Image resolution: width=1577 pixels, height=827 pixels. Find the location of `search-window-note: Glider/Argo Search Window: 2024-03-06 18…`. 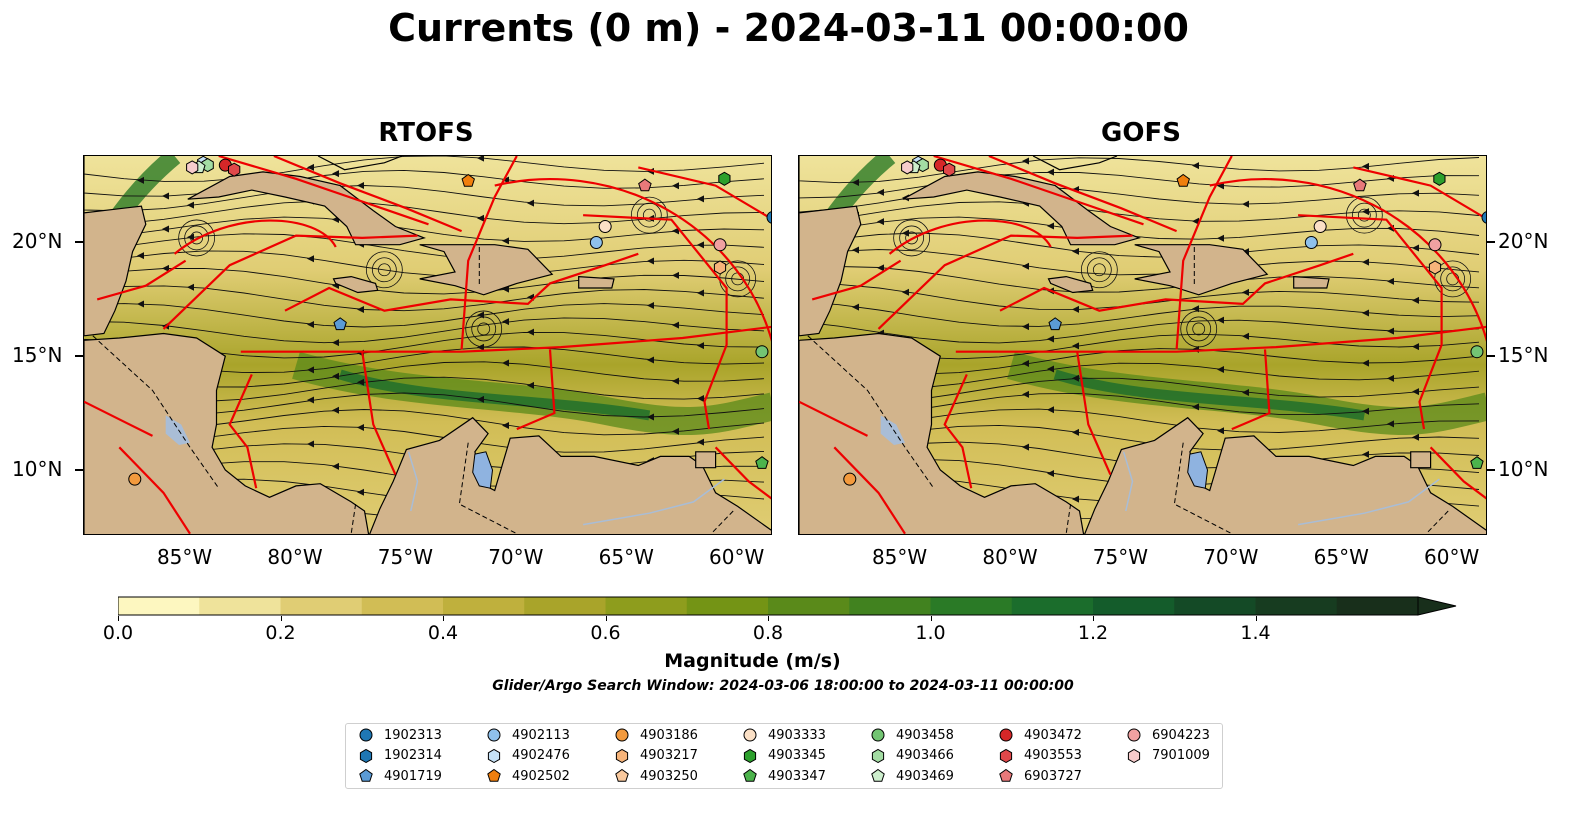

search-window-note: Glider/Argo Search Window: 2024-03-06 18… is located at coordinates (783, 686).